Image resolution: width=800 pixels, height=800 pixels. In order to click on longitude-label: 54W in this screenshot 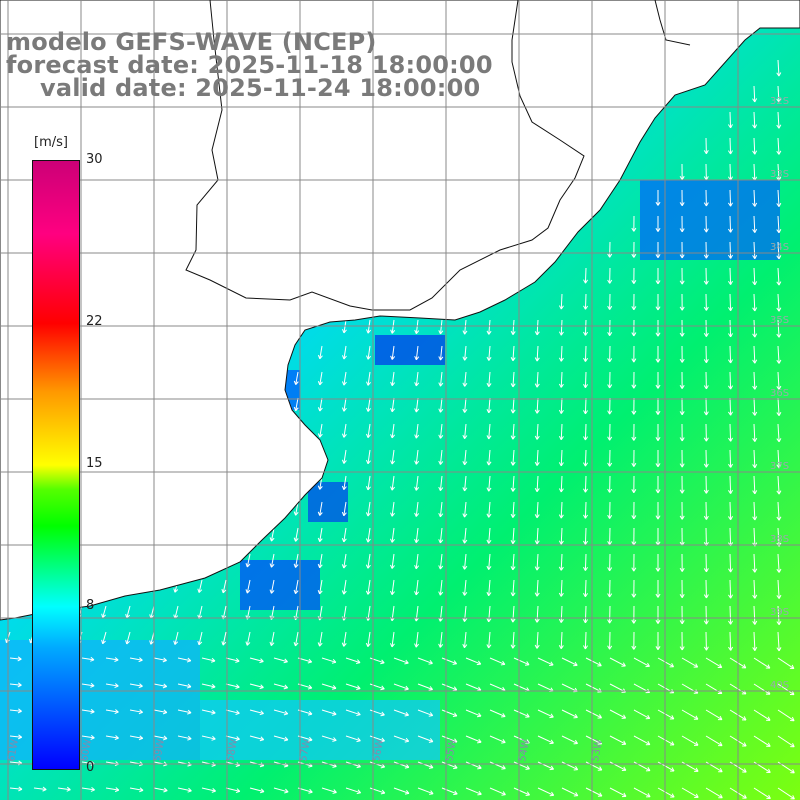, I will do `click(524, 750)`.